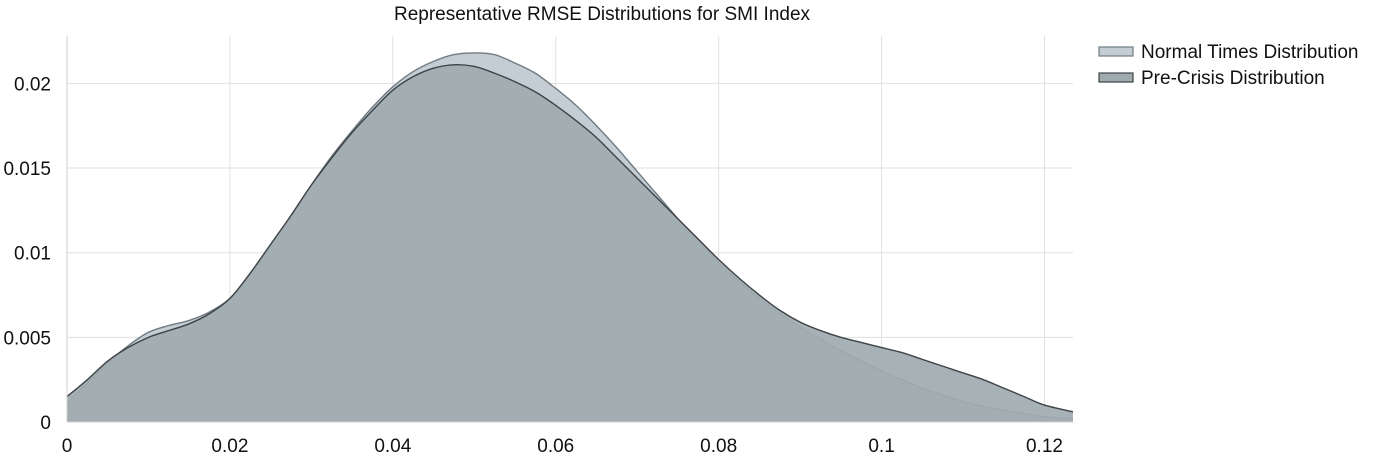 The image size is (1375, 463). I want to click on x-tick-label: 0.12, so click(1044, 446).